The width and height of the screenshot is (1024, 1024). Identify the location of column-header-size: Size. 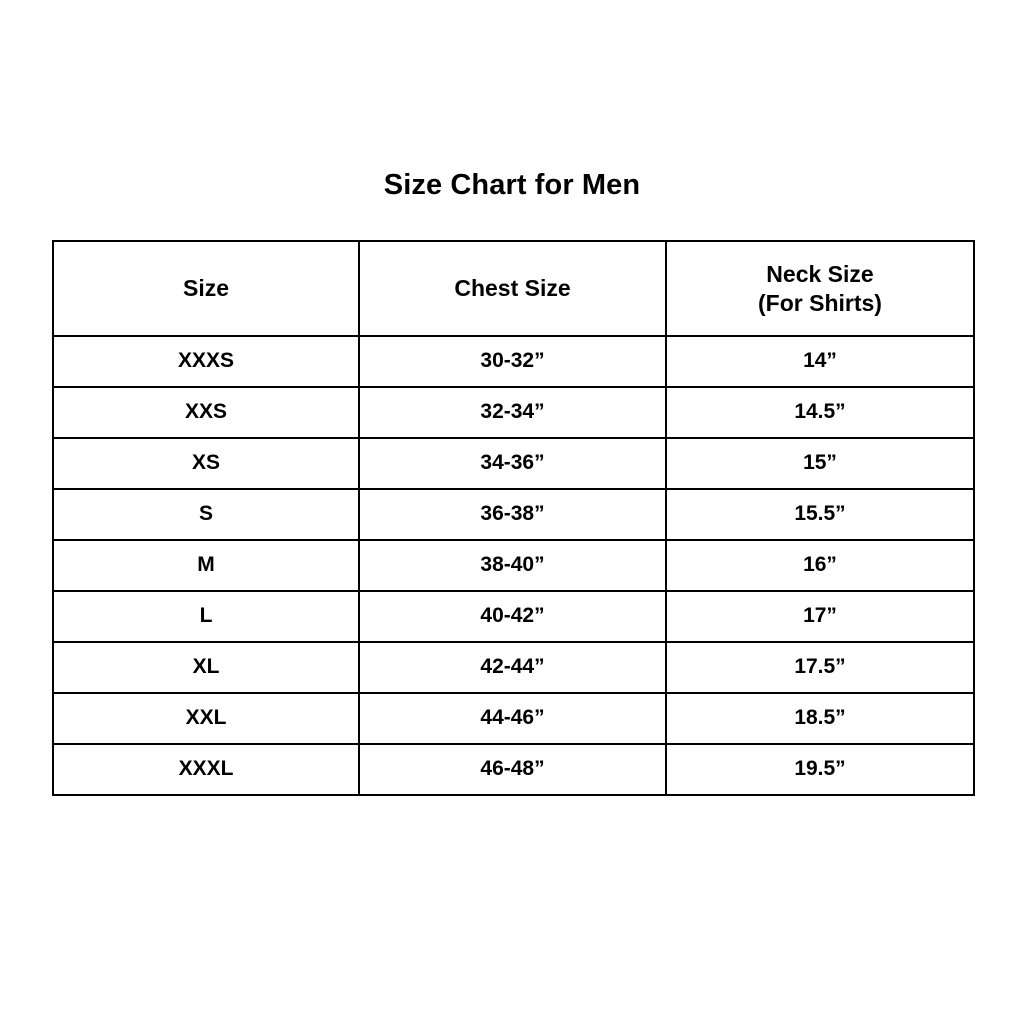
(206, 288).